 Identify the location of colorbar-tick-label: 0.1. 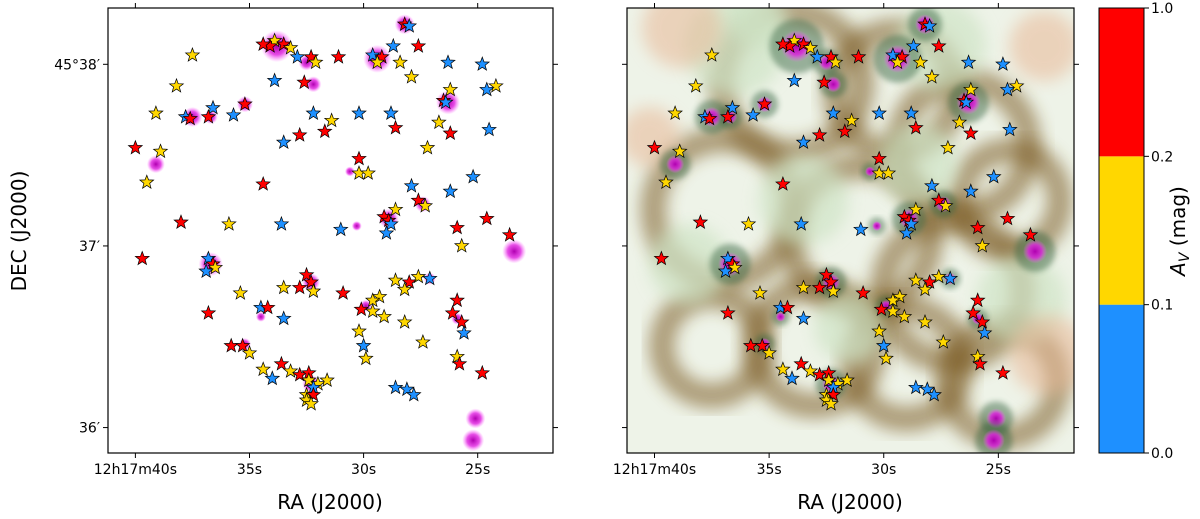
(1162, 306).